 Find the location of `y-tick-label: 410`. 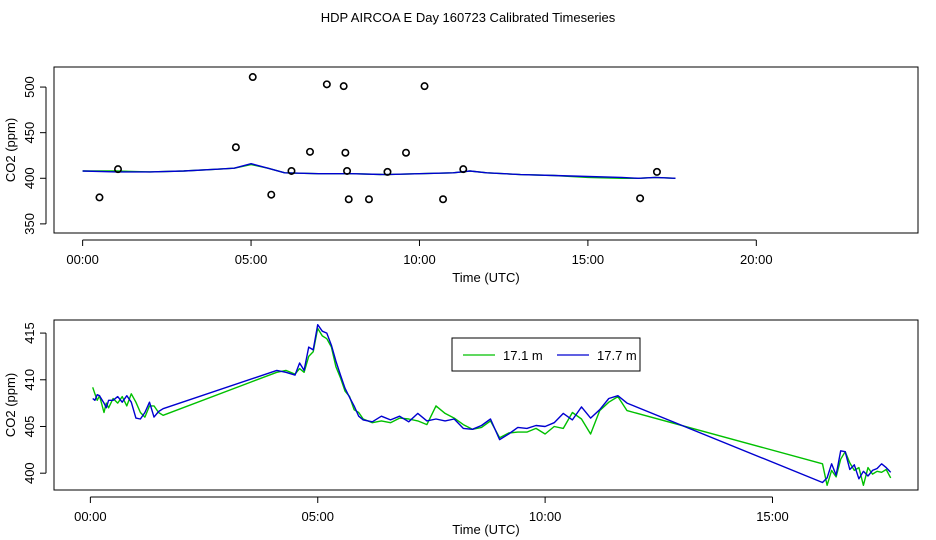

y-tick-label: 410 is located at coordinates (29, 380).